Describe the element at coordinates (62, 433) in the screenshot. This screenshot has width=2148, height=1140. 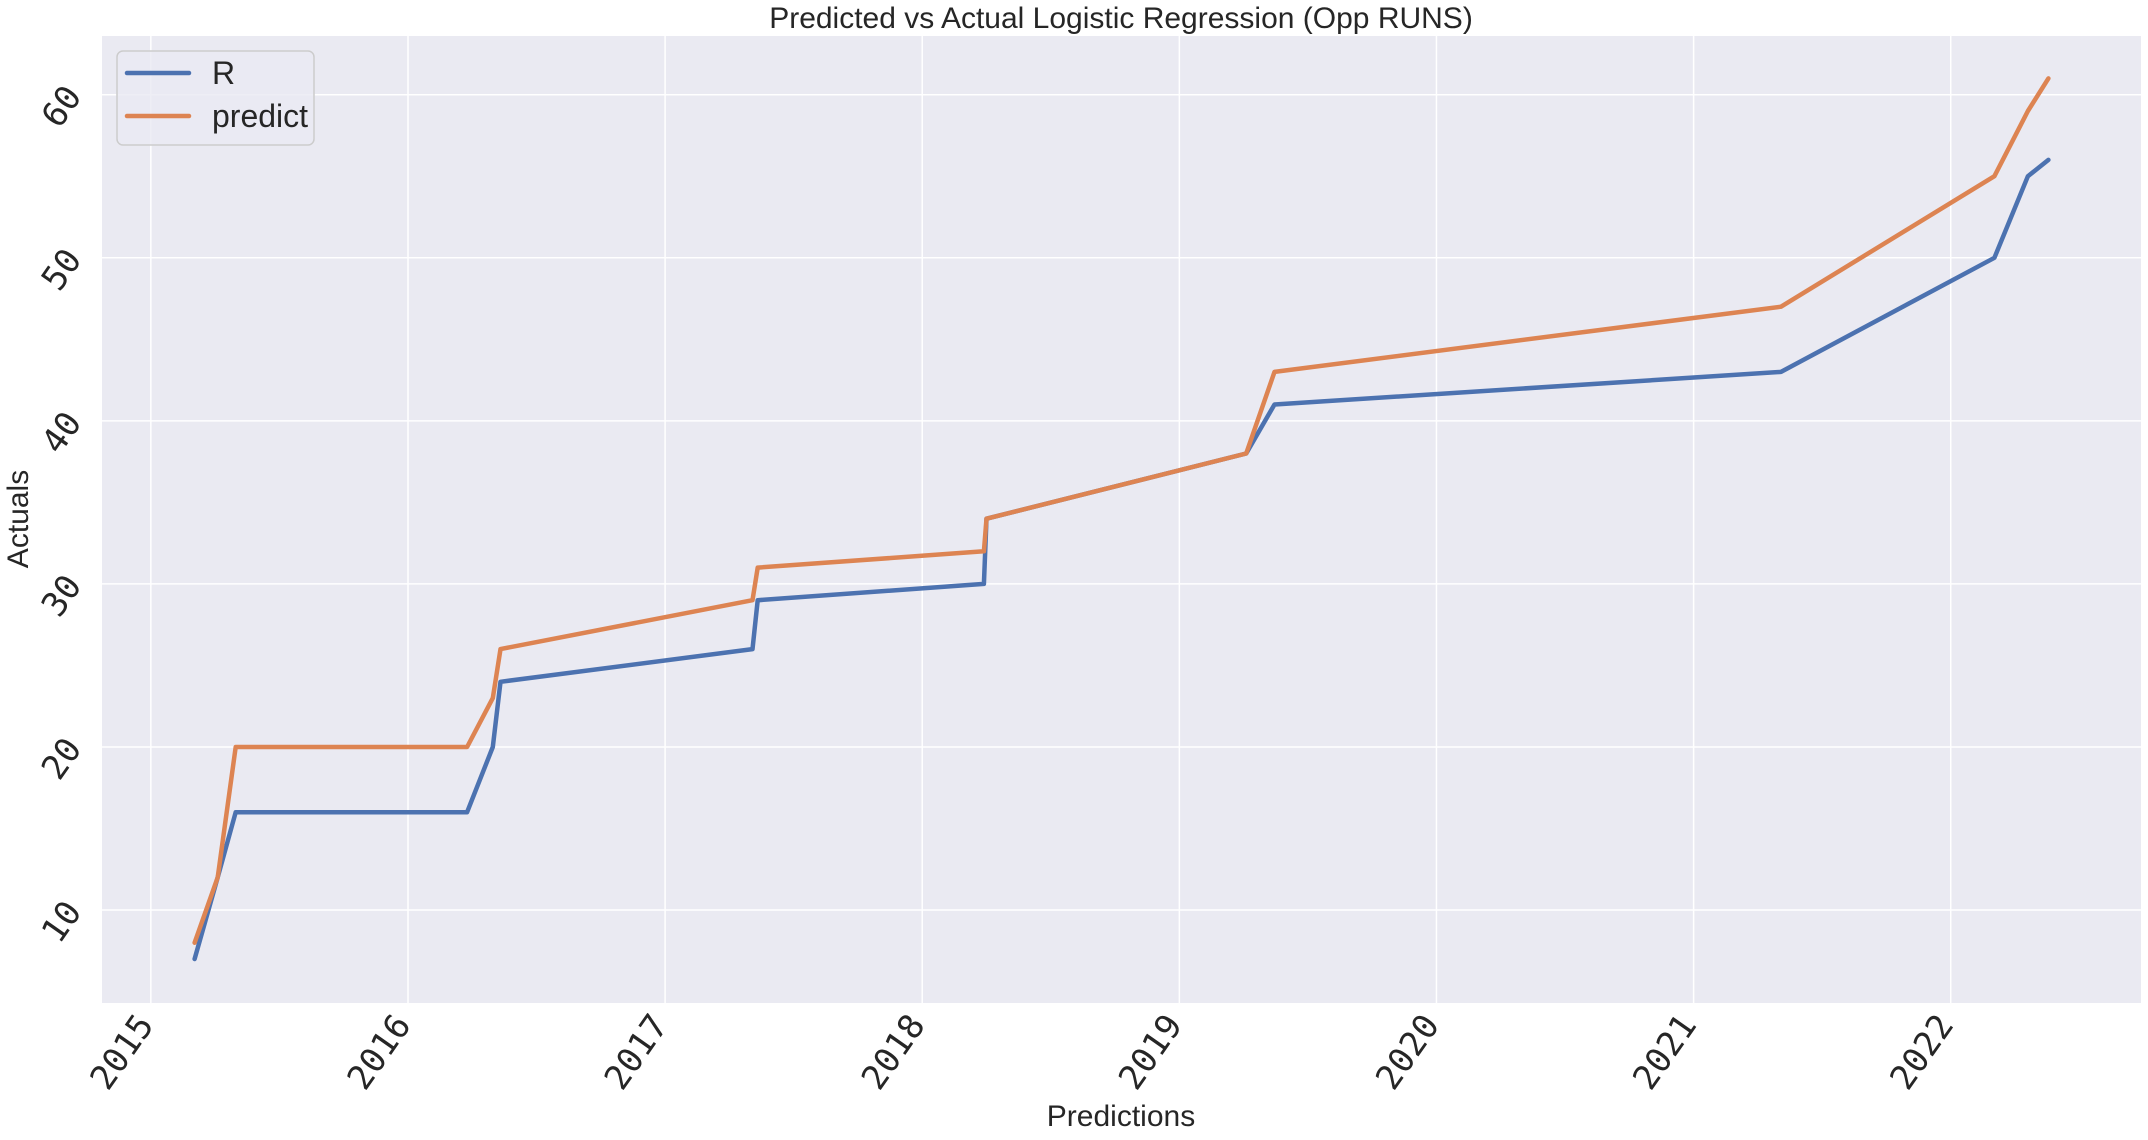
I see `y-tick-label: 40` at that location.